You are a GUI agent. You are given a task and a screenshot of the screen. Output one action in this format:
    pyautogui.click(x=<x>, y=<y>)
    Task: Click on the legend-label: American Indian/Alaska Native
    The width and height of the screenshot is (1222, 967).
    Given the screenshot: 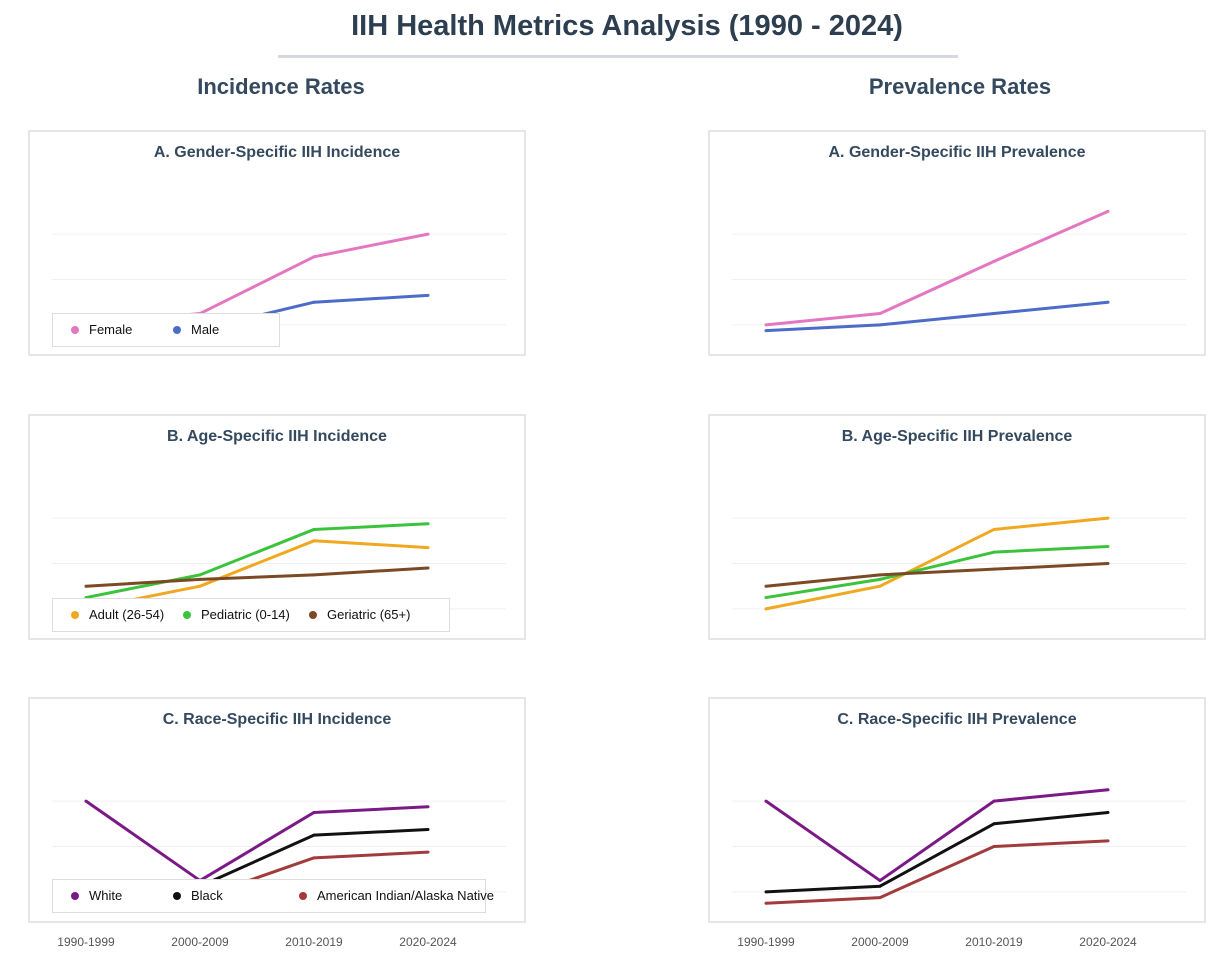 What is the action you would take?
    pyautogui.click(x=406, y=895)
    